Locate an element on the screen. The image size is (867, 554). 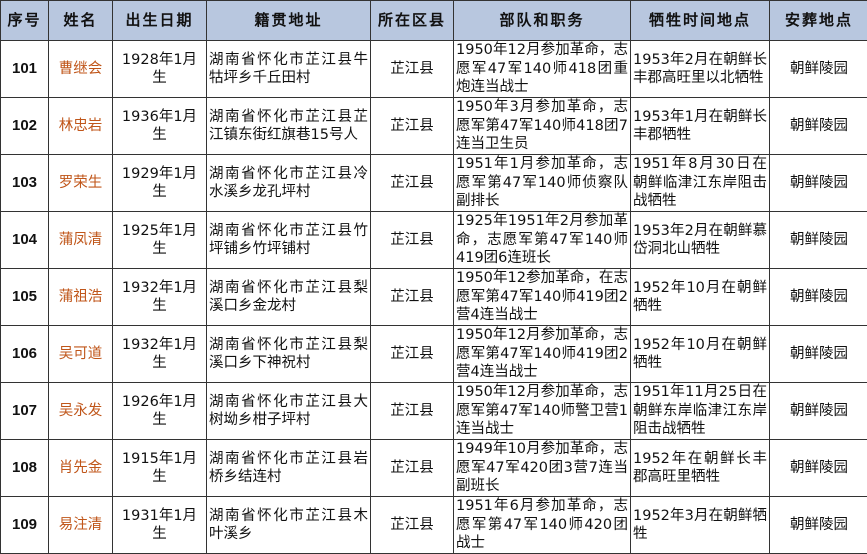
cell-name: 林忠岩 is located at coordinates (80, 126).